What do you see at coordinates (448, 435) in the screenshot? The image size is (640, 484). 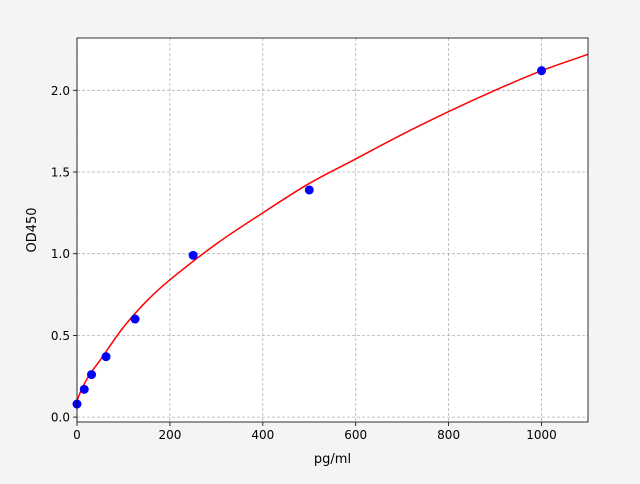 I see `x-tick-label: 800` at bounding box center [448, 435].